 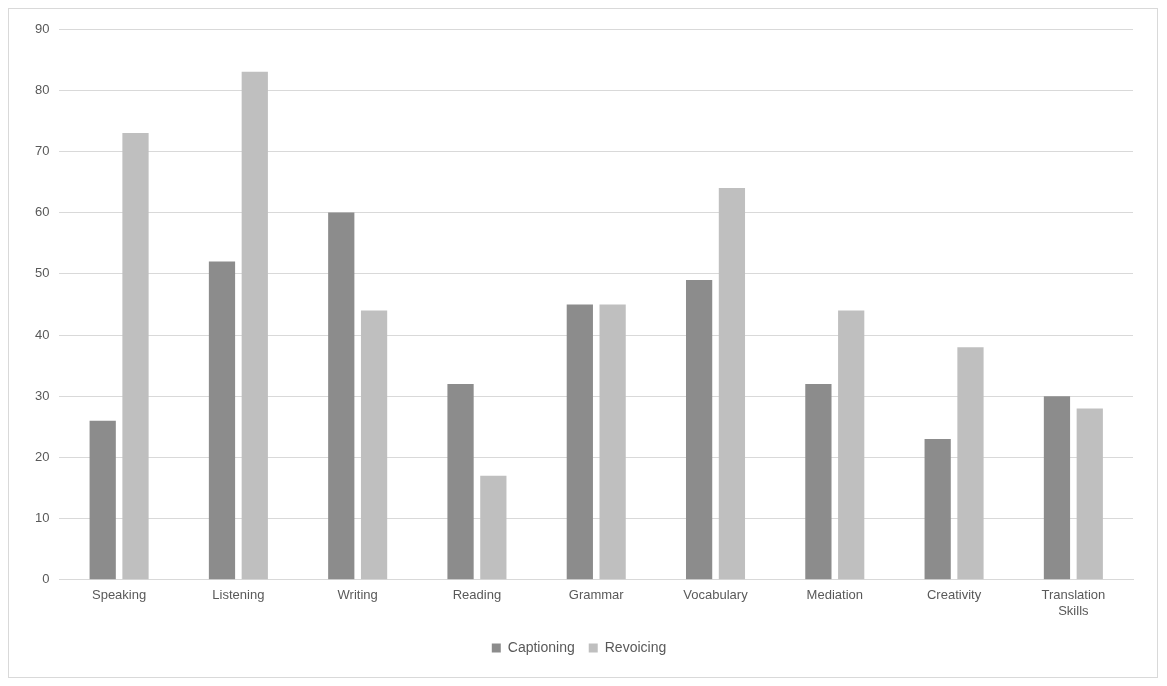 What do you see at coordinates (635, 646) in the screenshot?
I see `legend-label: Revoicing` at bounding box center [635, 646].